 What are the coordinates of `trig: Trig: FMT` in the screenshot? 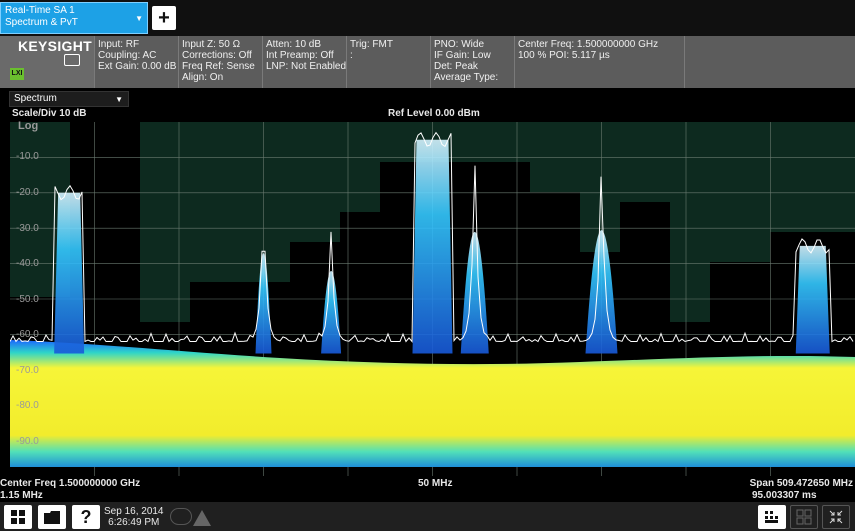 It's located at (371, 44).